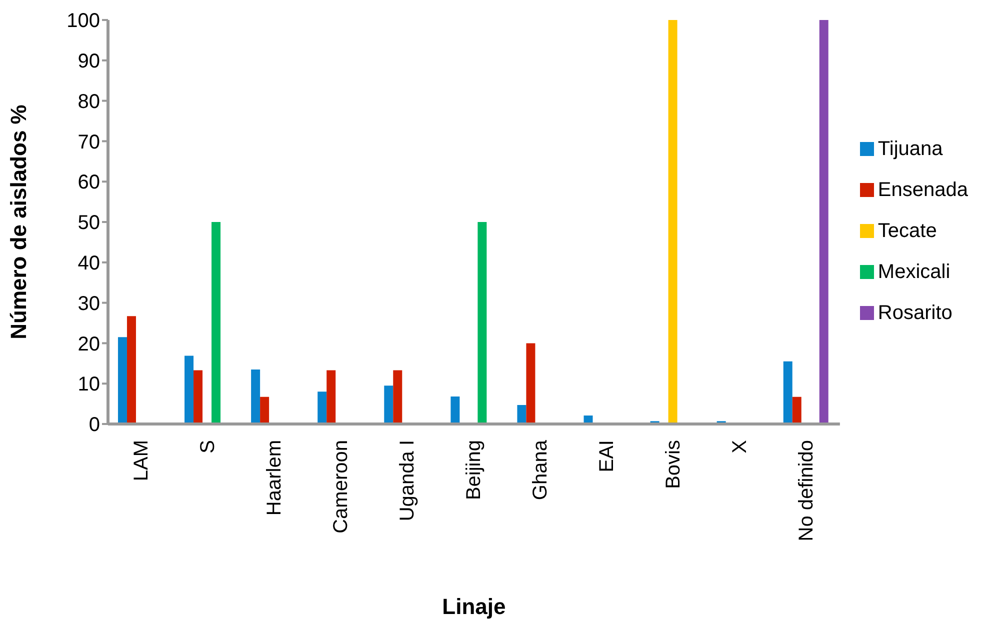 This screenshot has height=632, width=996. What do you see at coordinates (89, 263) in the screenshot?
I see `y-tick-label: 40` at bounding box center [89, 263].